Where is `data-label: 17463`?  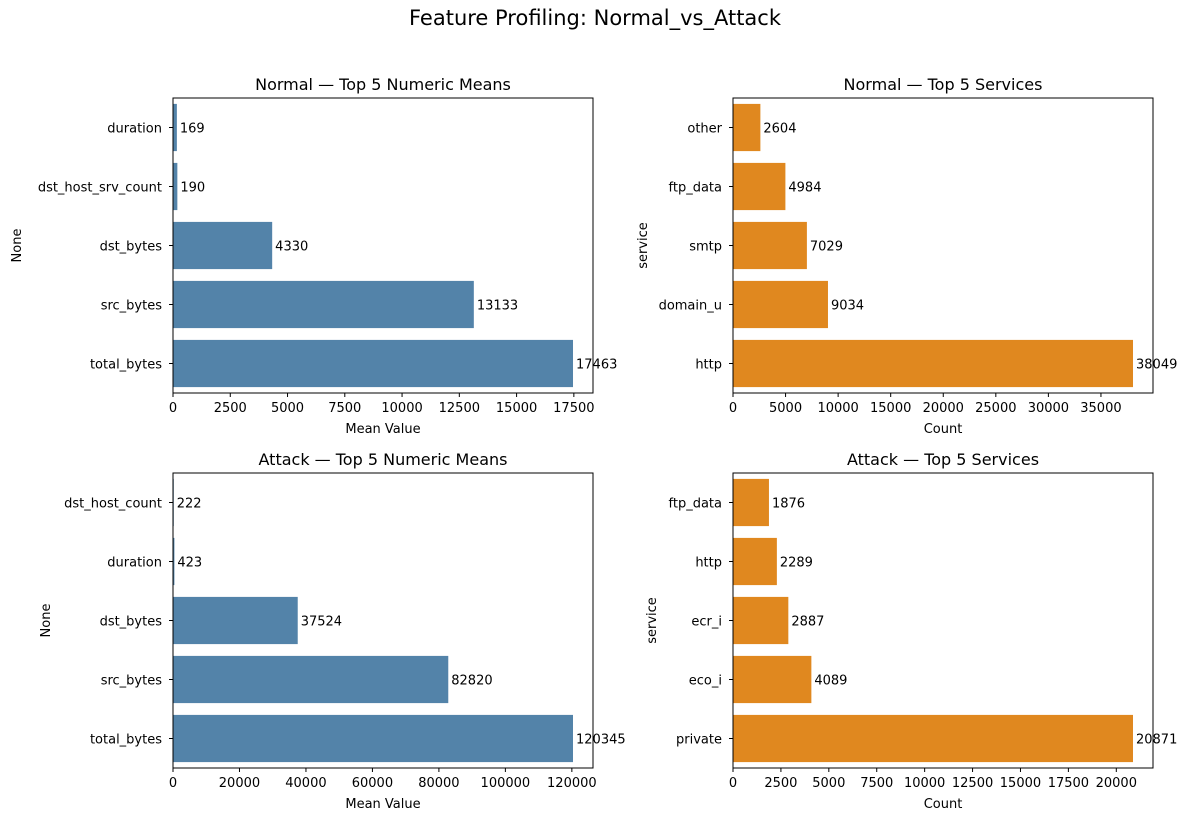 data-label: 17463 is located at coordinates (596, 365).